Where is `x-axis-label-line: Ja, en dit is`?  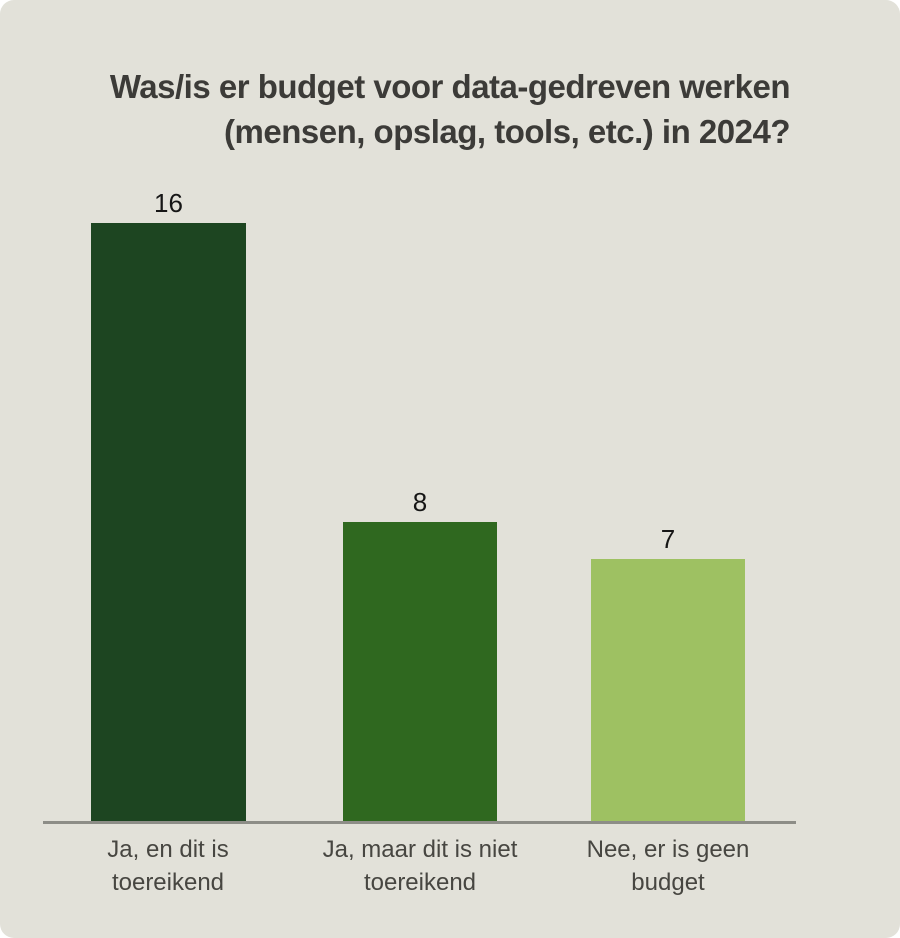 x-axis-label-line: Ja, en dit is is located at coordinates (168, 849).